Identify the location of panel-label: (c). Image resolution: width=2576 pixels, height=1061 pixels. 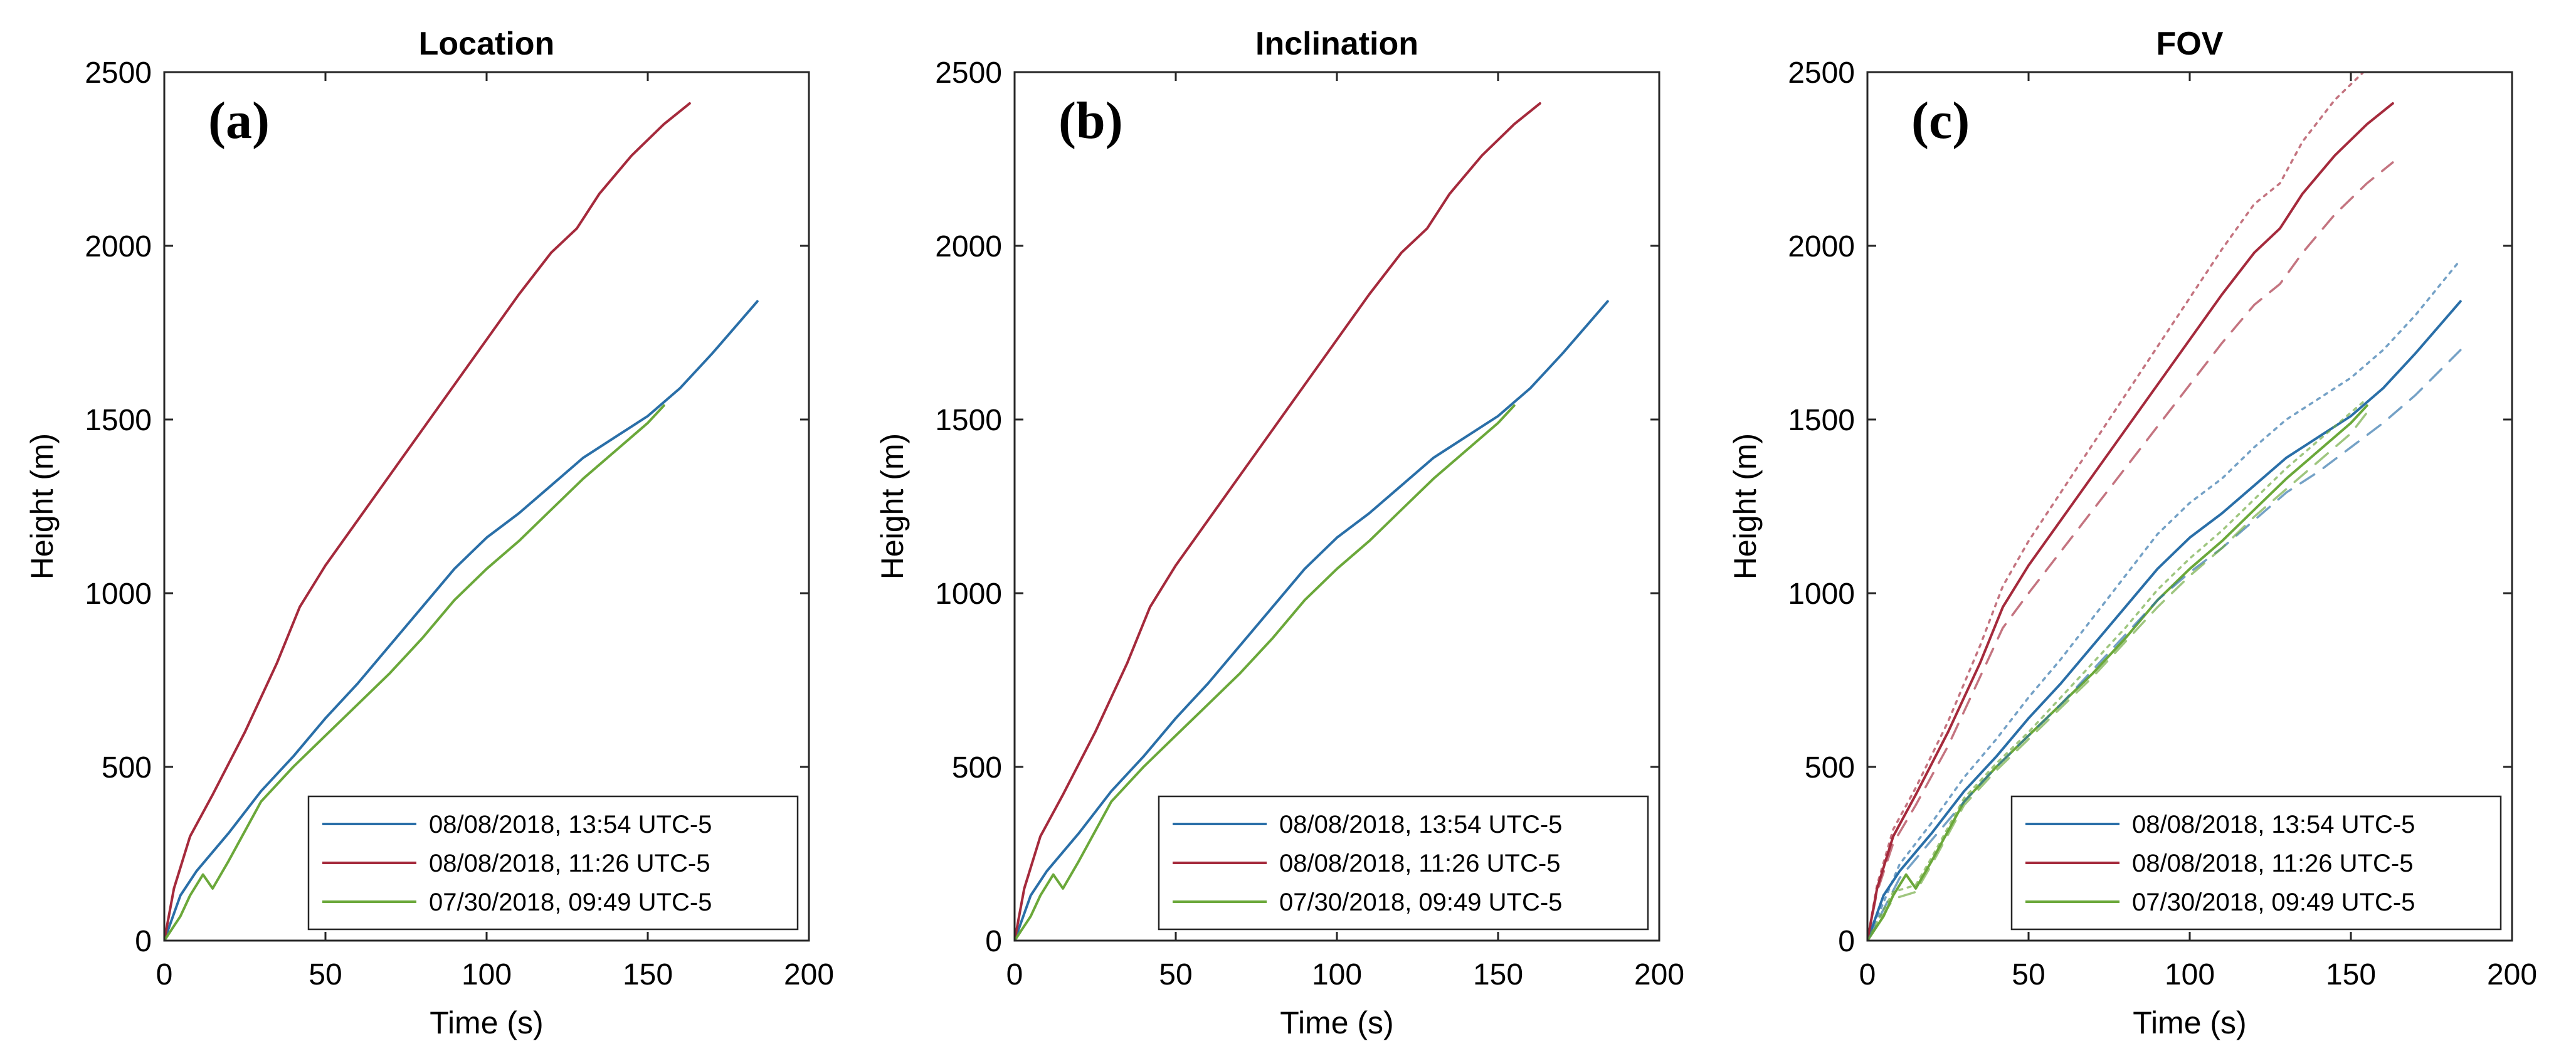
(1940, 121).